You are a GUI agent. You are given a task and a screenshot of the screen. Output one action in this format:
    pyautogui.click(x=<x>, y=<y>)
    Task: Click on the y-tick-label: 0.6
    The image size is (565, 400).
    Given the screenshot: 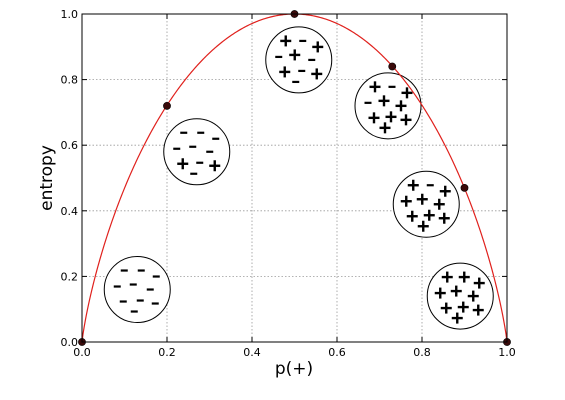 What is the action you would take?
    pyautogui.click(x=70, y=145)
    